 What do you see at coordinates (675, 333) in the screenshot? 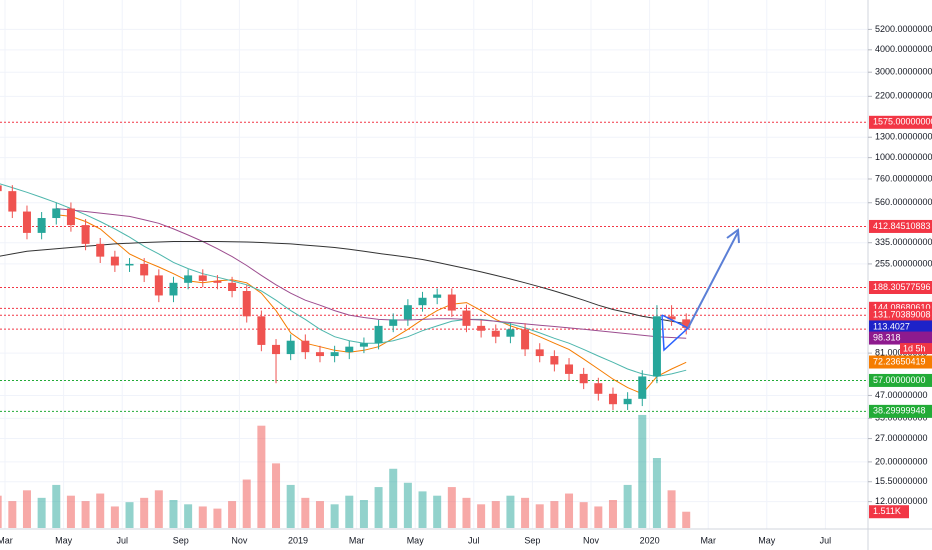
I see `triangle-drawing` at bounding box center [675, 333].